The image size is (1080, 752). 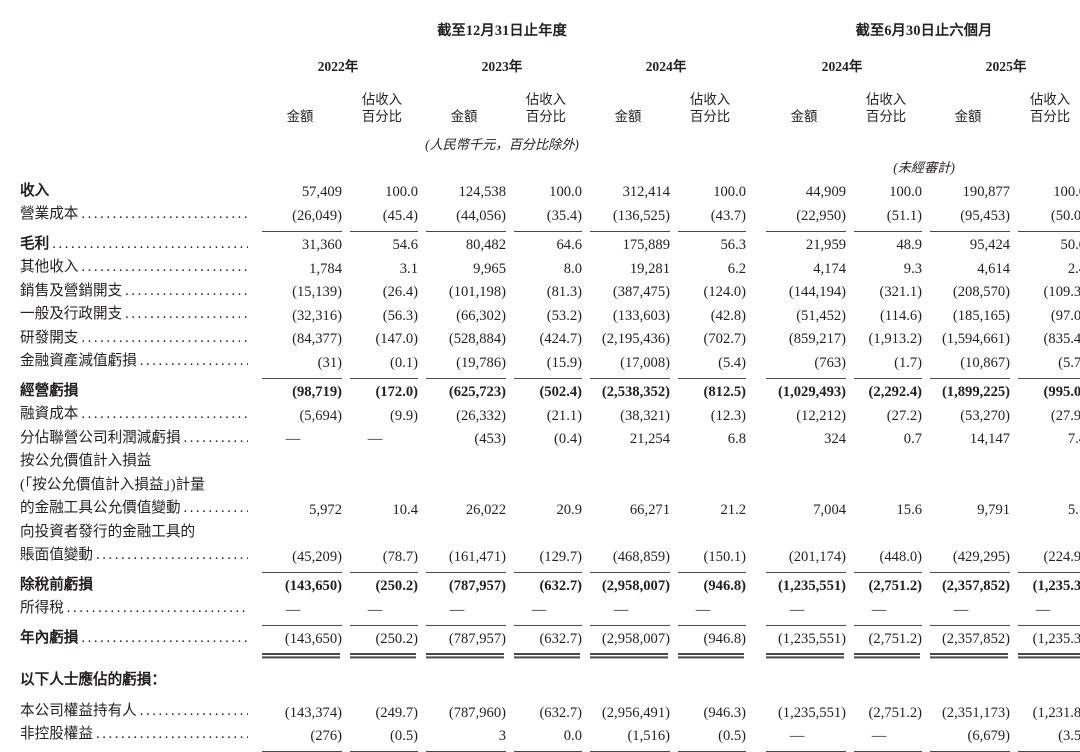 I want to click on row-label-text: 非控股權益, so click(x=56, y=734).